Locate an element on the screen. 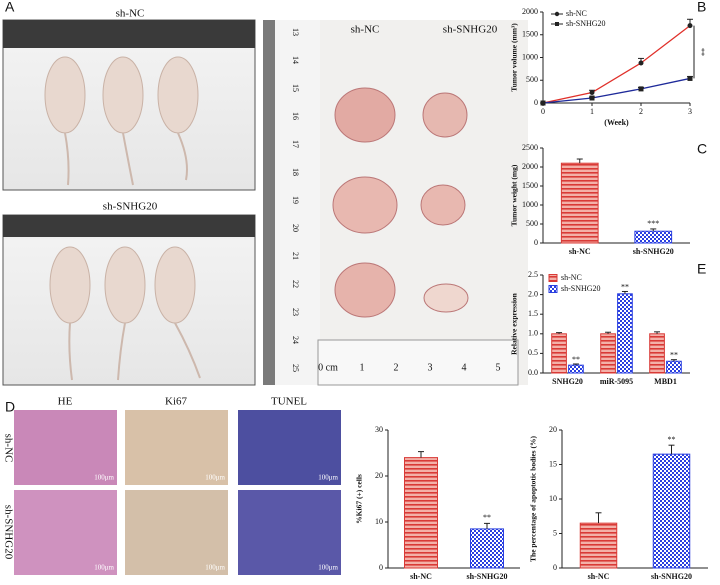 The height and width of the screenshot is (585, 720). ruler-label: 4 is located at coordinates (464, 367).